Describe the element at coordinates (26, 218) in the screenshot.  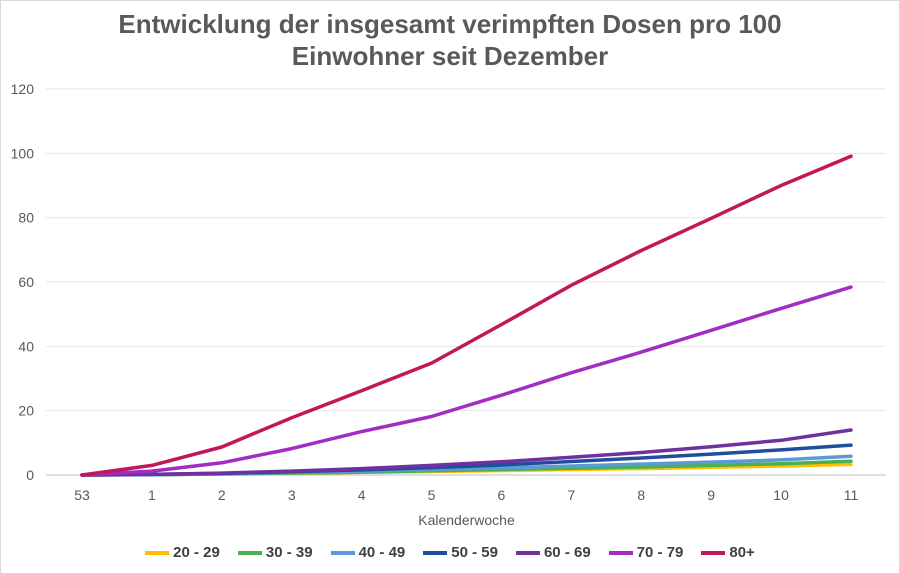
I see `y-tick-label: 80` at that location.